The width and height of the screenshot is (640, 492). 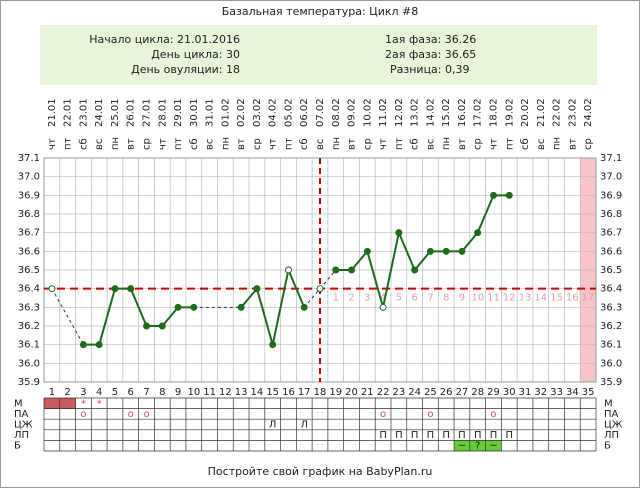 I want to click on luteal-day: 7, so click(x=430, y=298).